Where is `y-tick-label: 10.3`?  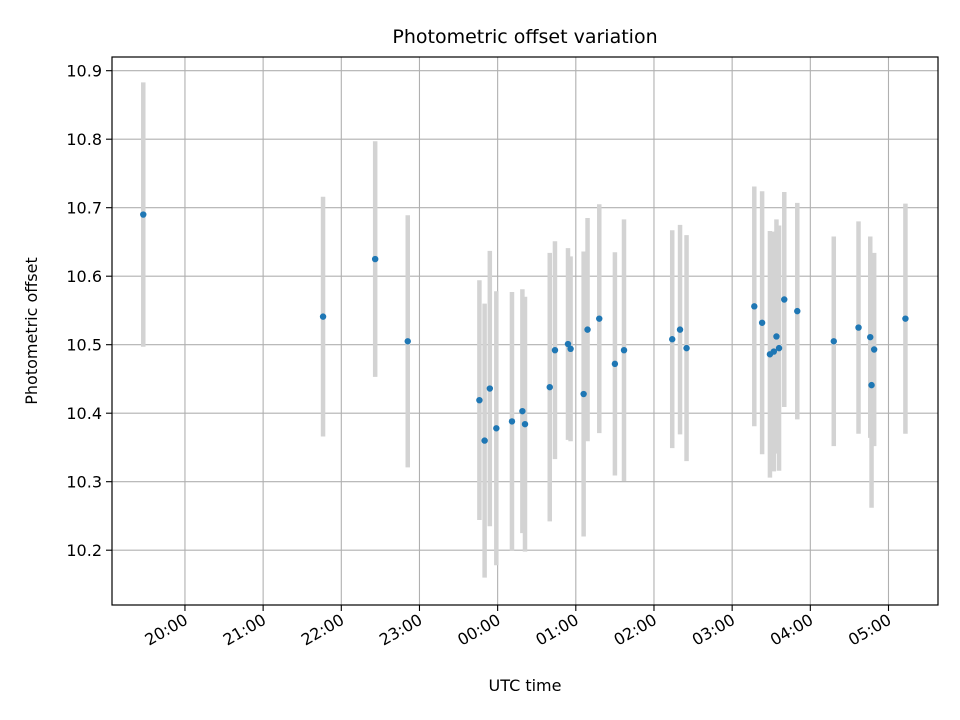
y-tick-label: 10.3 is located at coordinates (84, 482).